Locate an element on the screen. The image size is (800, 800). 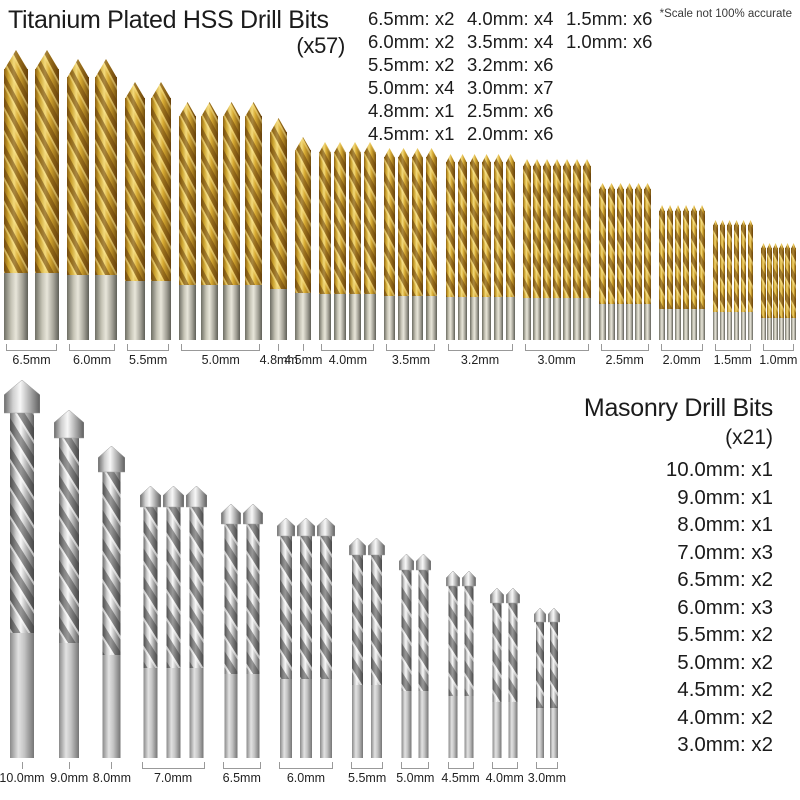
hss-size-label: 3.2mm is located at coordinates (480, 360).